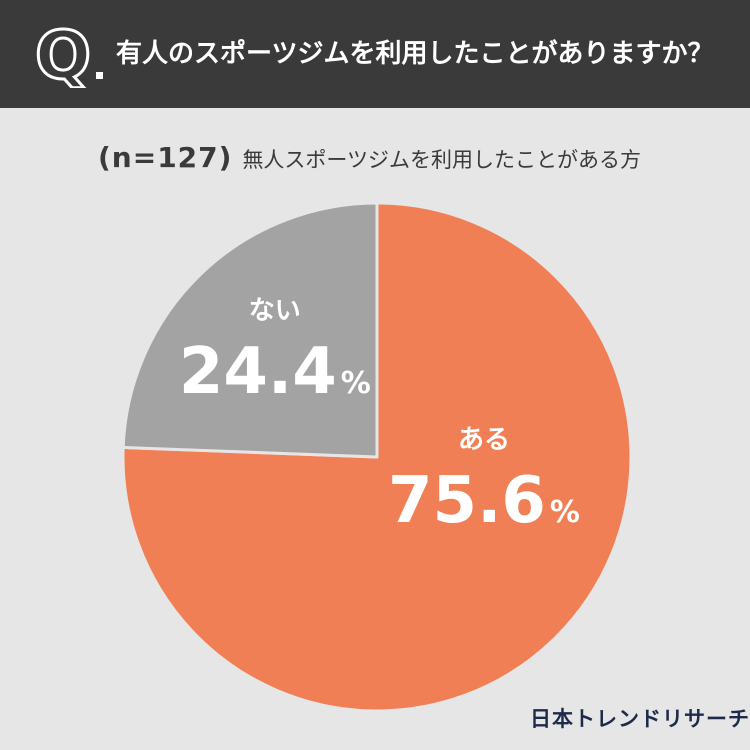  What do you see at coordinates (484, 501) in the screenshot?
I see `slice-value-0: 75.6%` at bounding box center [484, 501].